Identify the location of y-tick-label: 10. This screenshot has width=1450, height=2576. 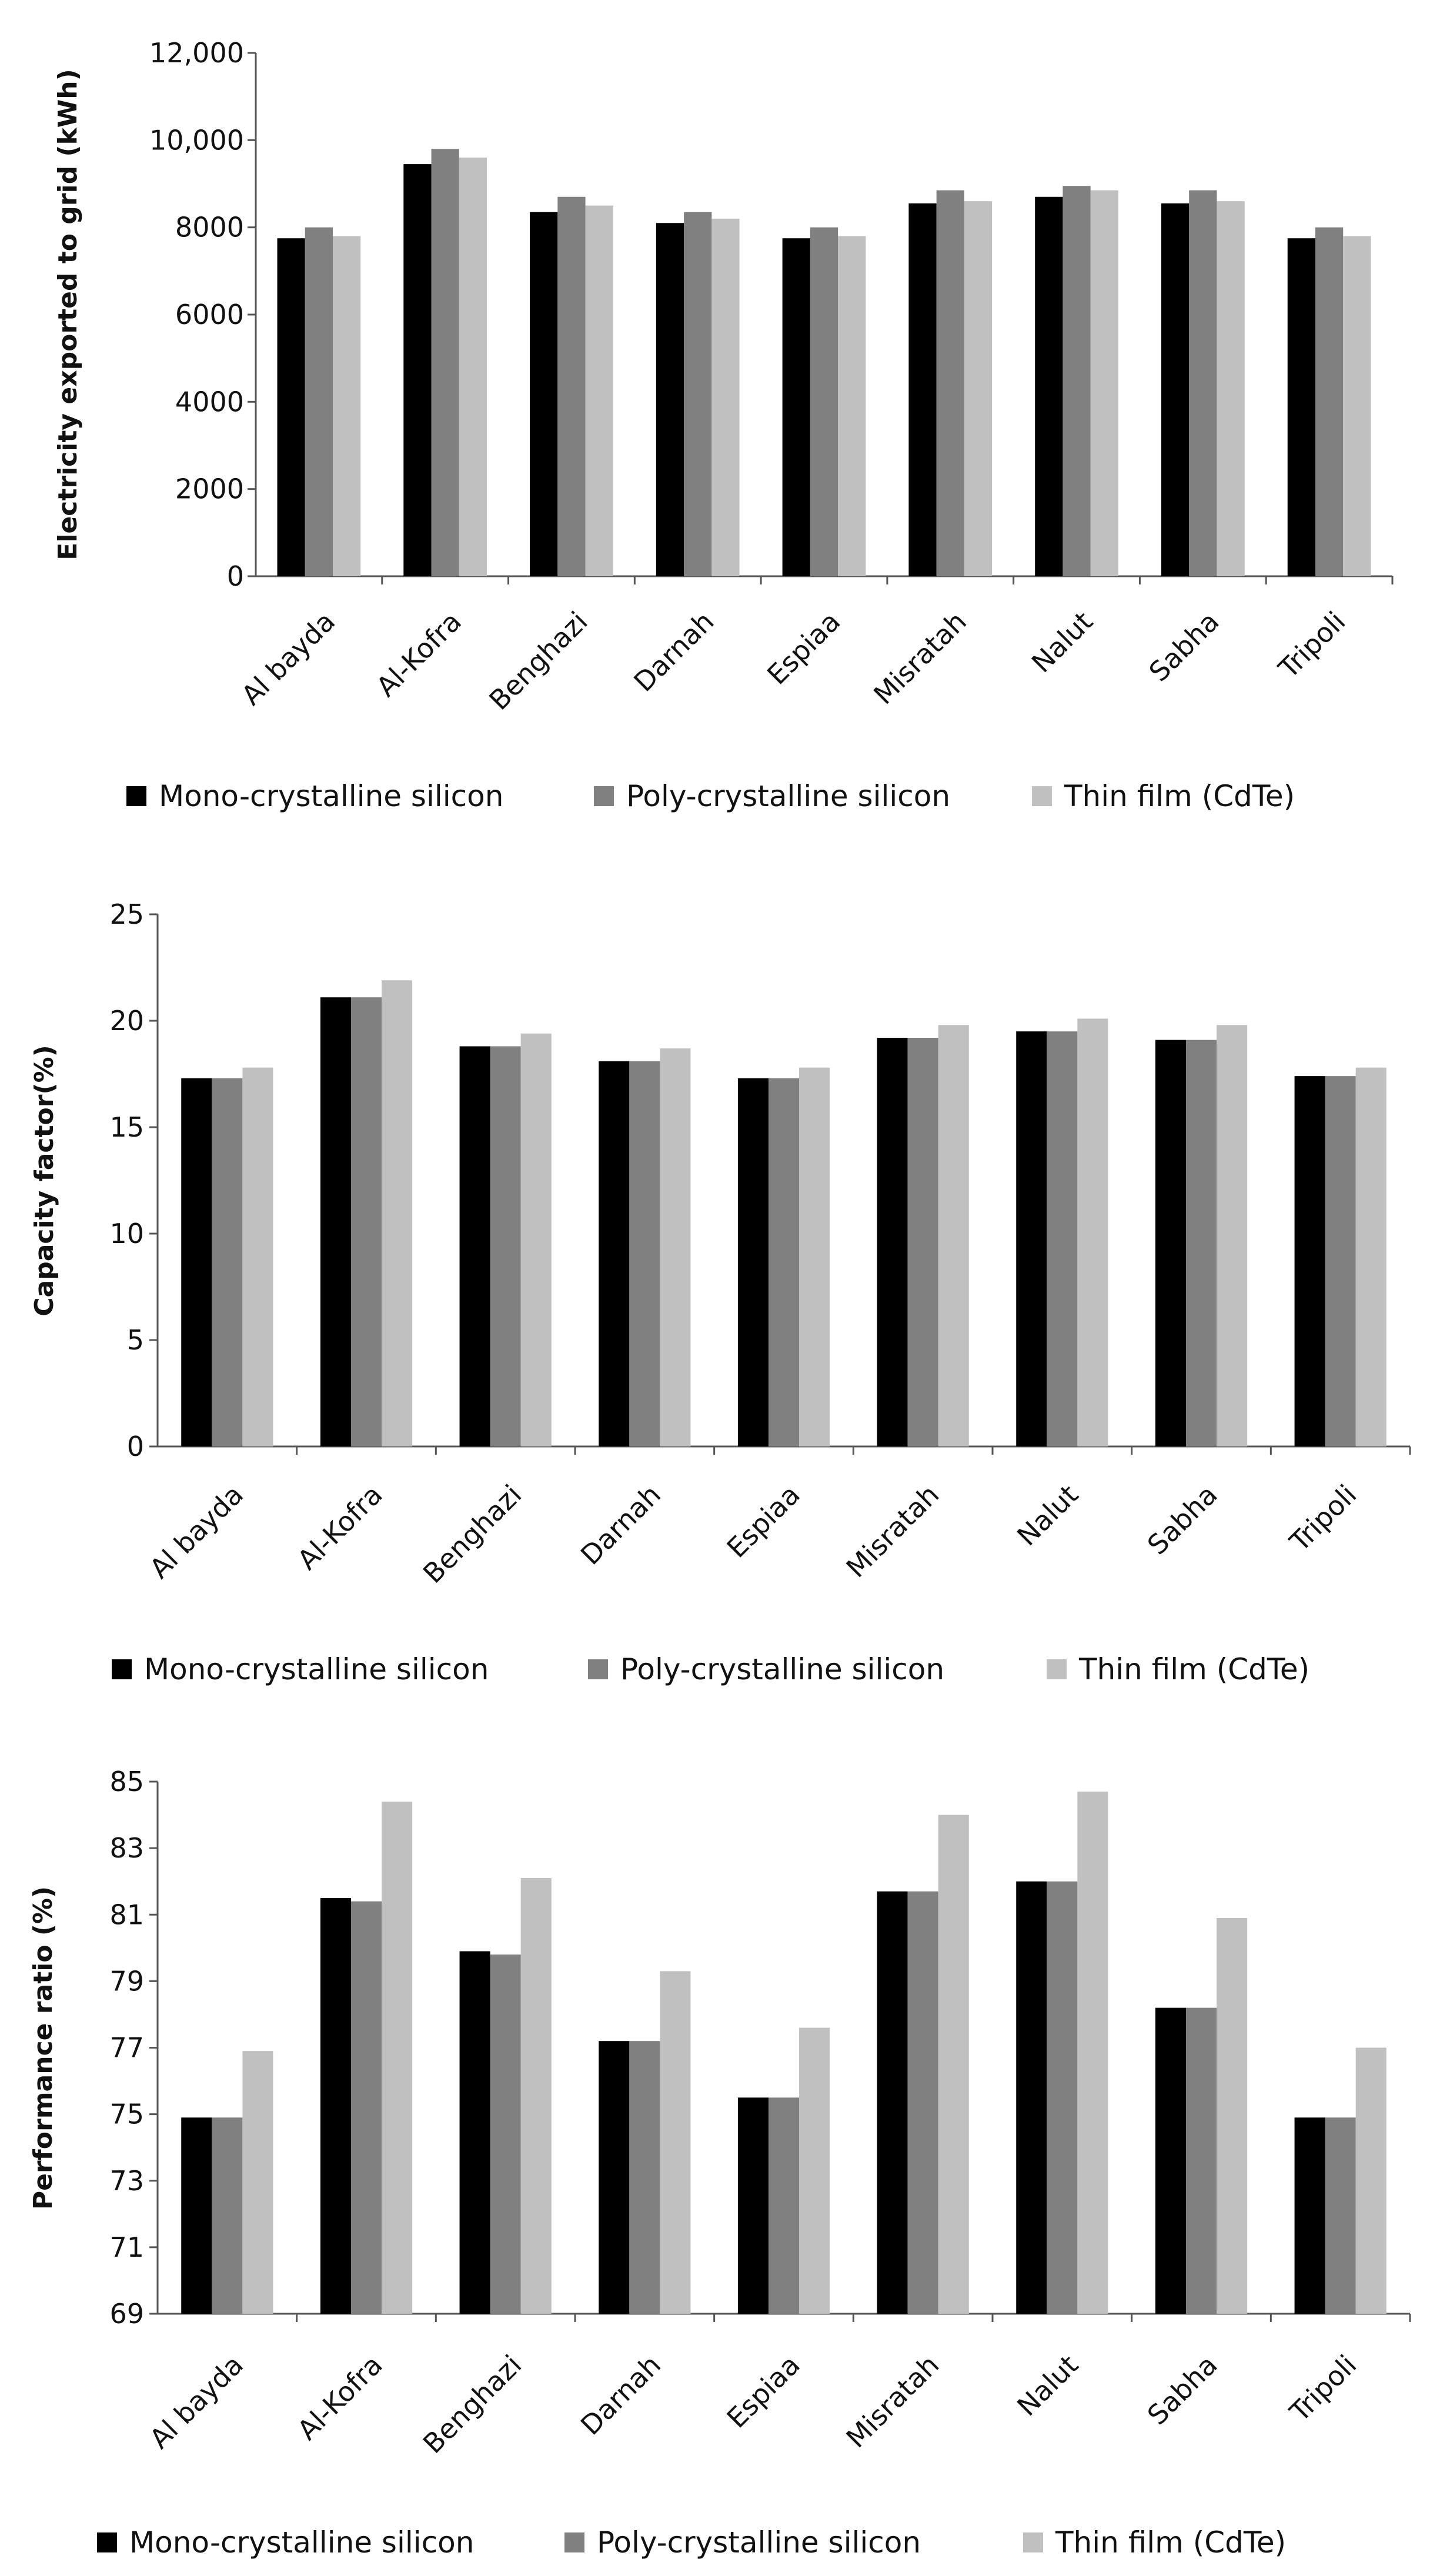
(127, 1233).